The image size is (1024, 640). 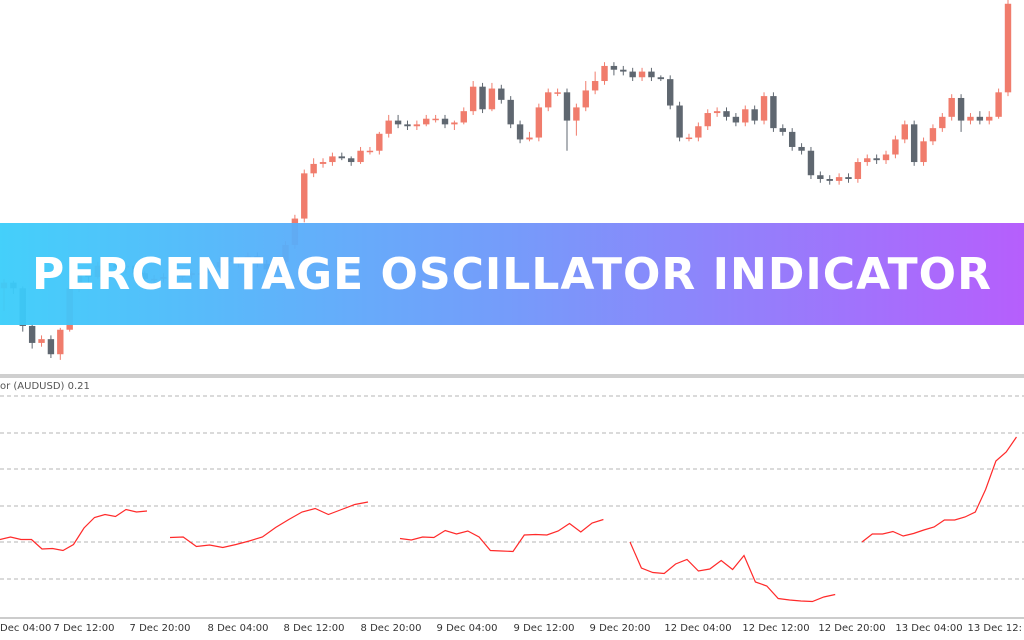 What do you see at coordinates (512, 376) in the screenshot?
I see `pane-separator` at bounding box center [512, 376].